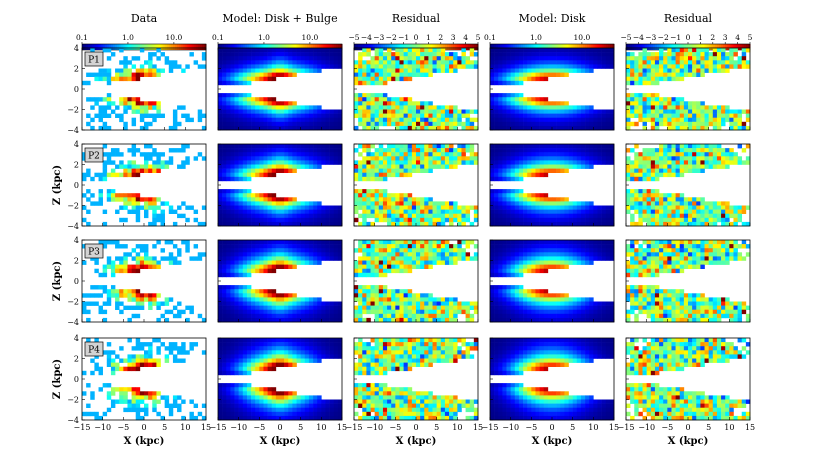  What do you see at coordinates (277, 42) in the screenshot?
I see `colorbar-2: 0.1 1.0 10.0` at bounding box center [277, 42].